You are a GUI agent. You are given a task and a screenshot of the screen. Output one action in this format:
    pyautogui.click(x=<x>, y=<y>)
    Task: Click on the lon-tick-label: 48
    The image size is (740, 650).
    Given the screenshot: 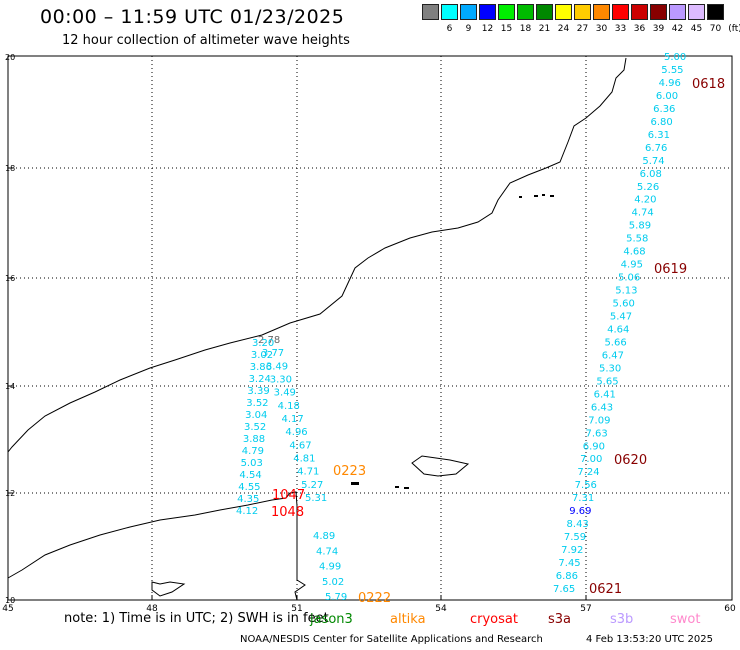 What is the action you would take?
    pyautogui.click(x=152, y=609)
    